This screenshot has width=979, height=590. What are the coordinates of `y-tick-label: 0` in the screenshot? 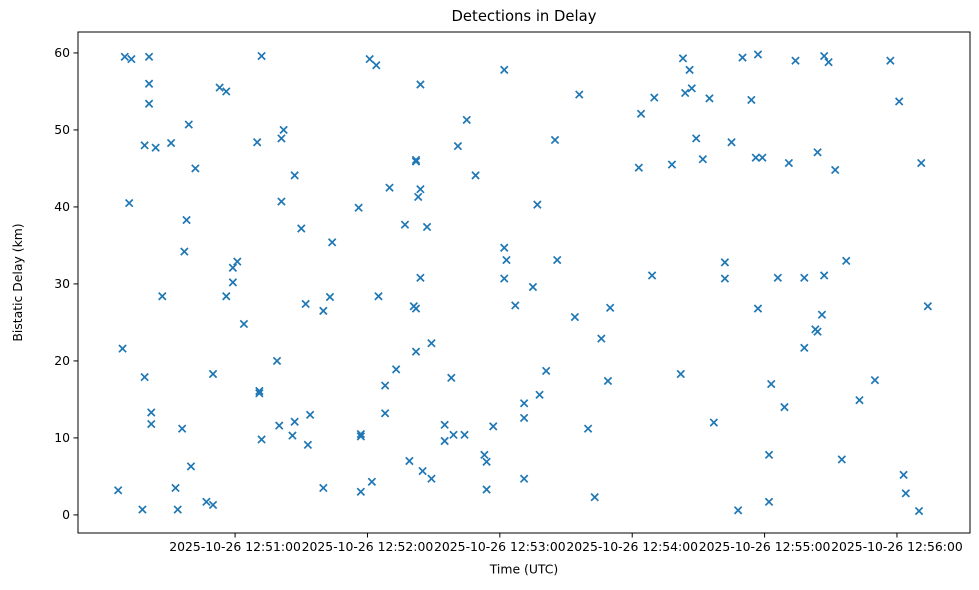 It's located at (66, 514).